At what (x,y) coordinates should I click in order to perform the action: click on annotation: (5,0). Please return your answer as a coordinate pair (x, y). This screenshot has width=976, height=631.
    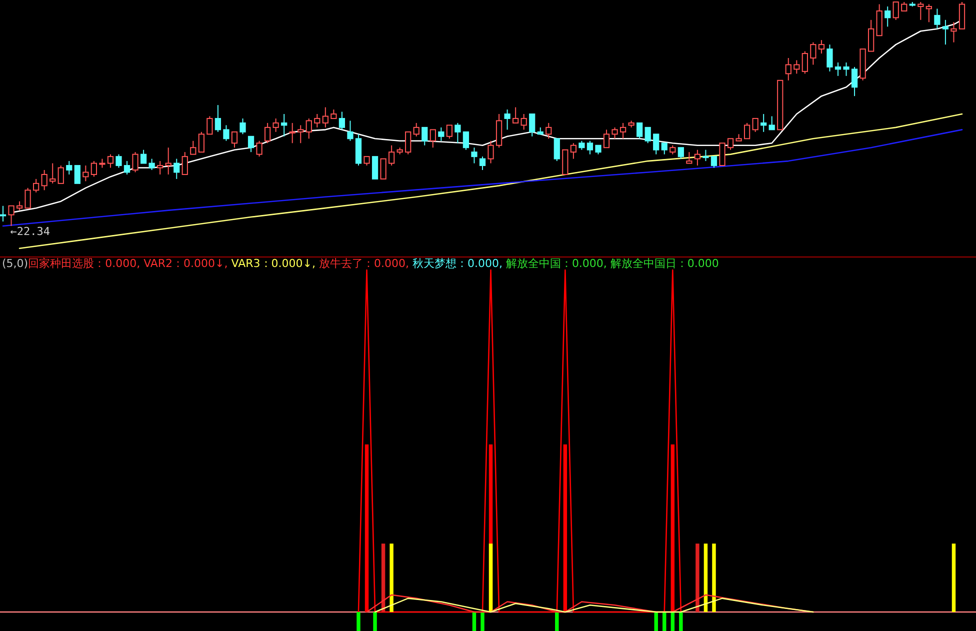
    Looking at the image, I should click on (15, 263).